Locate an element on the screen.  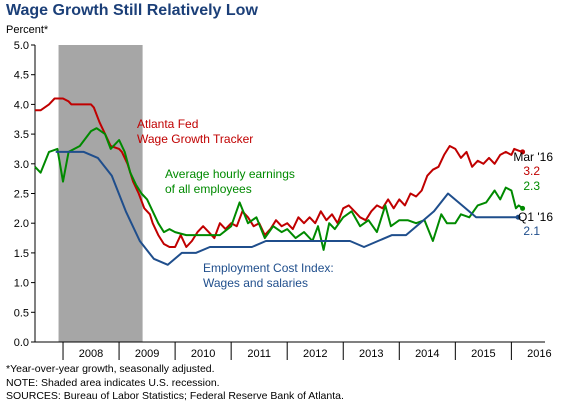
series-label-1: Average hourly earnings is located at coordinates (230, 174).